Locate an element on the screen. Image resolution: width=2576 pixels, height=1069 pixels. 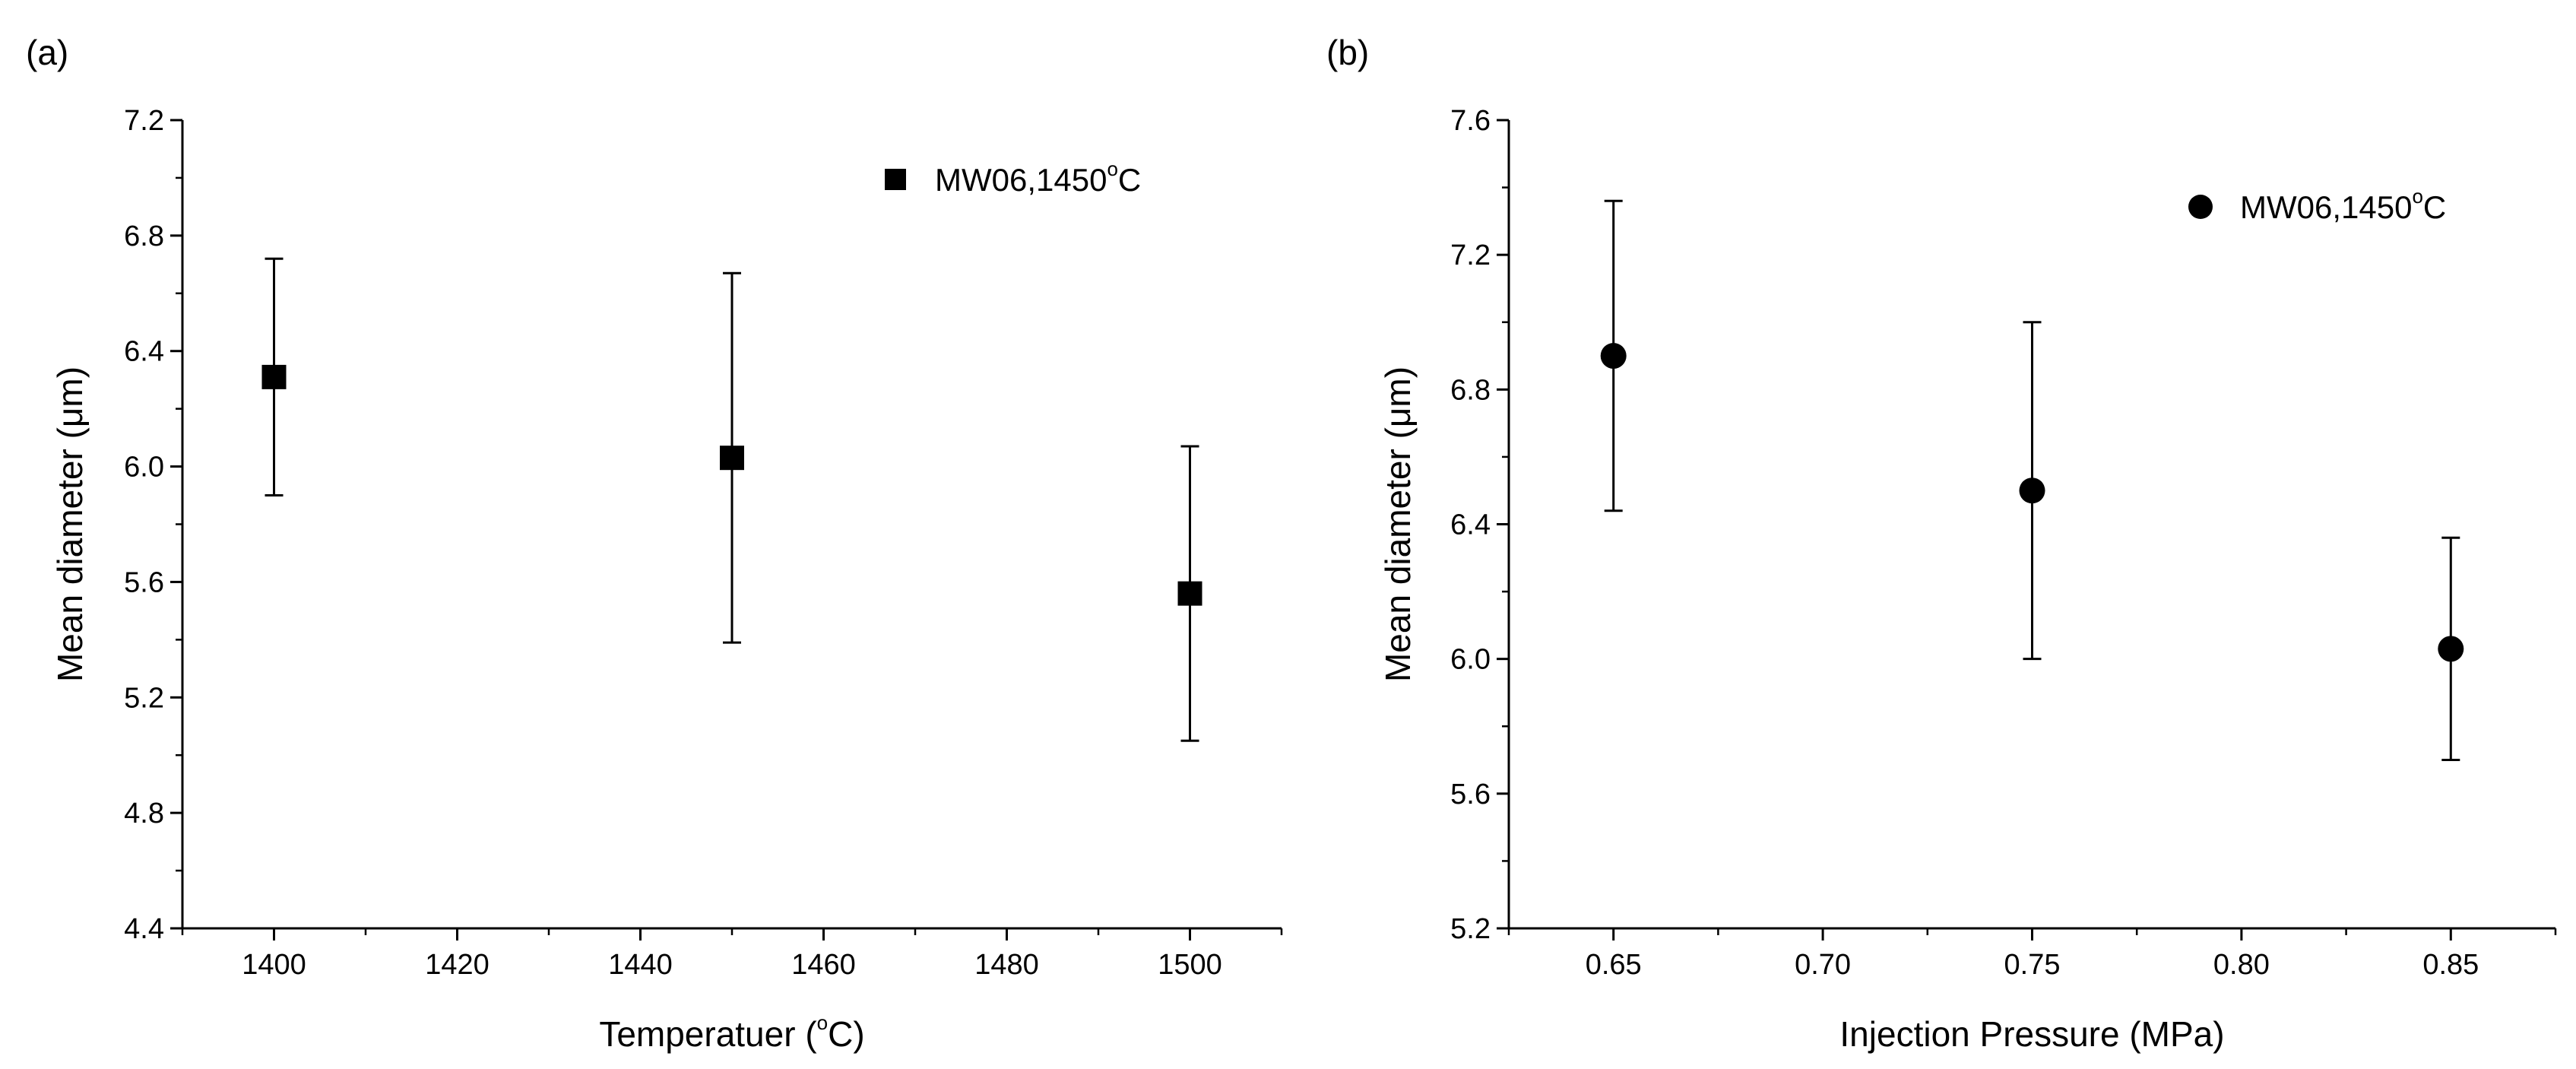
x-axis-title-prefix: Temperatuer ( is located at coordinates (708, 1034).